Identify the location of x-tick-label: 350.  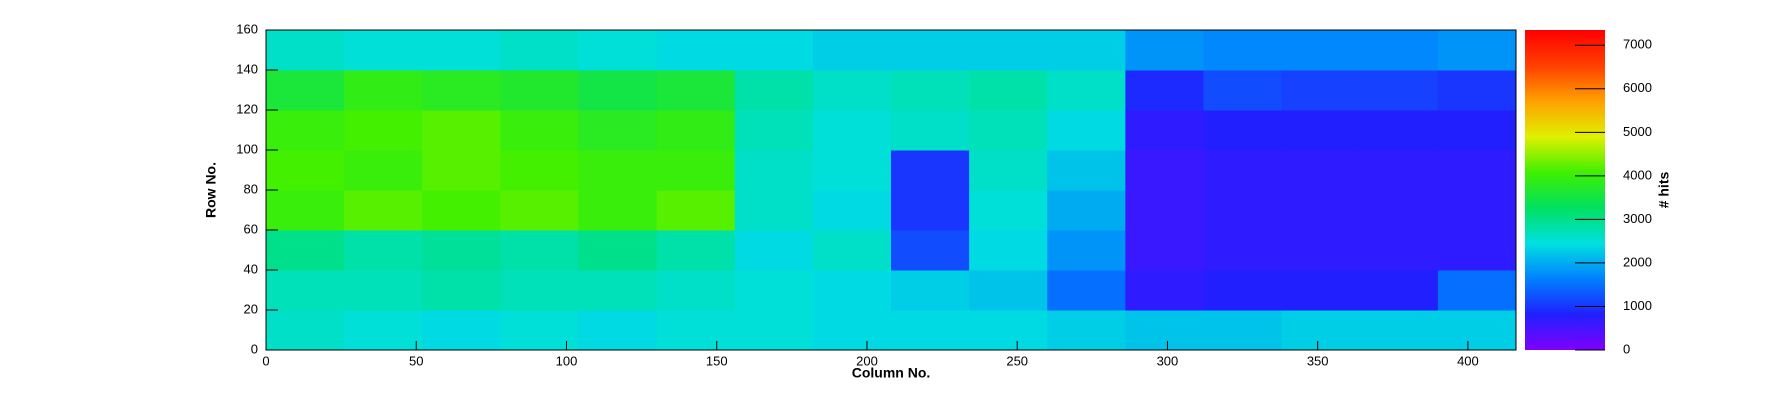
(1318, 360).